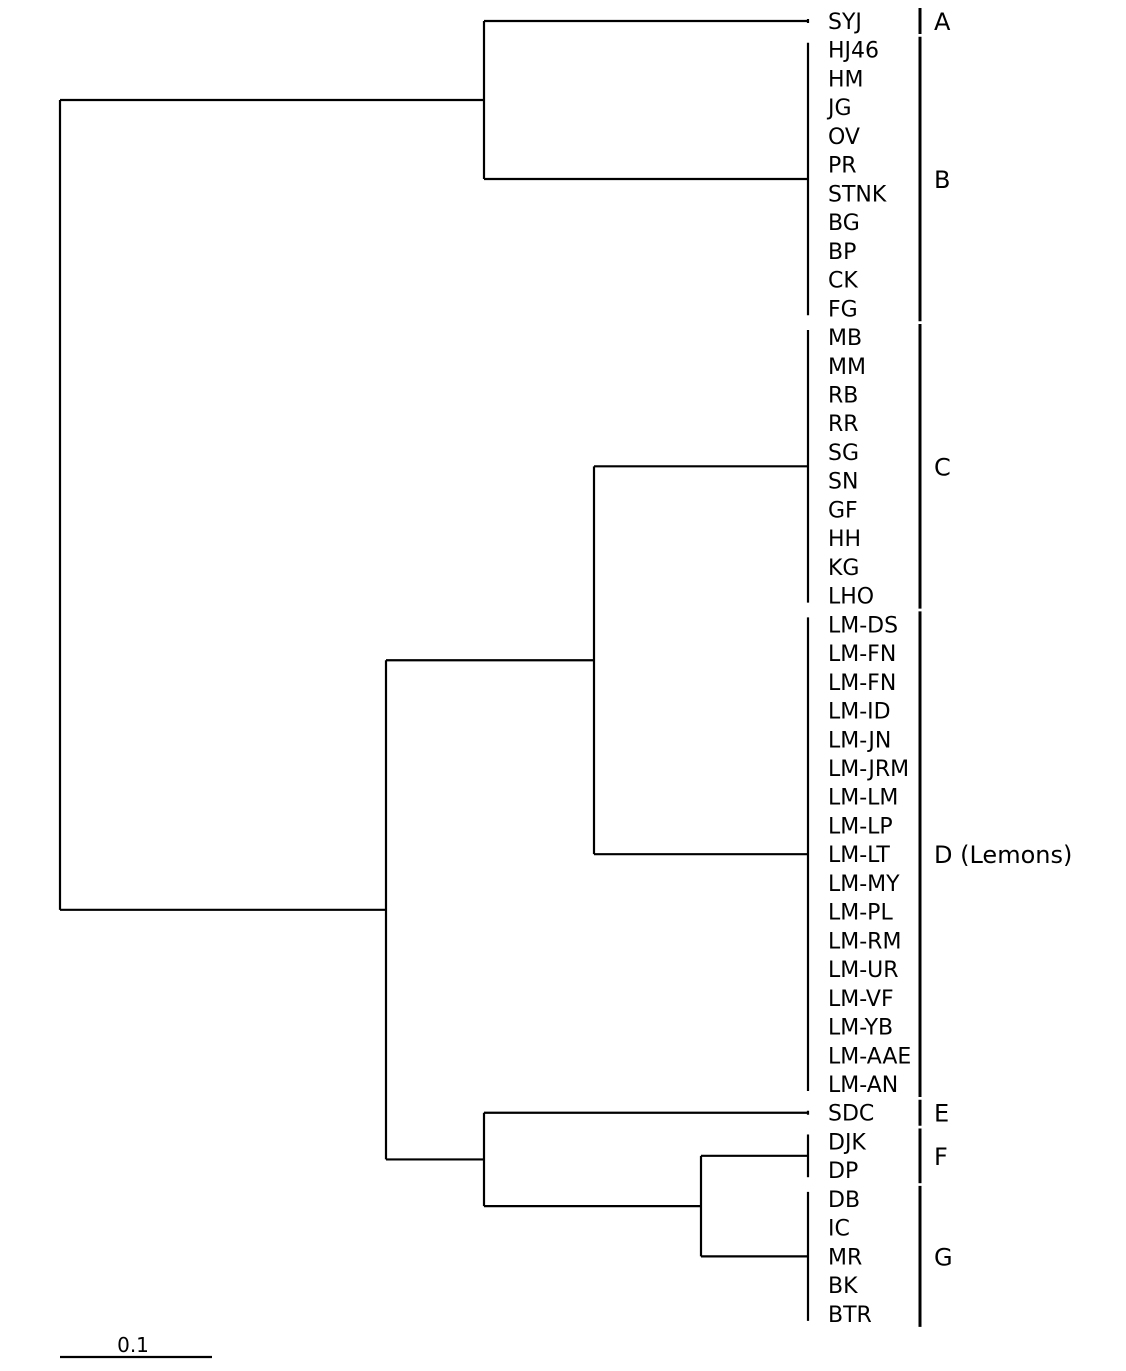 This screenshot has height=1371, width=1126. What do you see at coordinates (863, 798) in the screenshot?
I see `leaf-label: LM-LM` at bounding box center [863, 798].